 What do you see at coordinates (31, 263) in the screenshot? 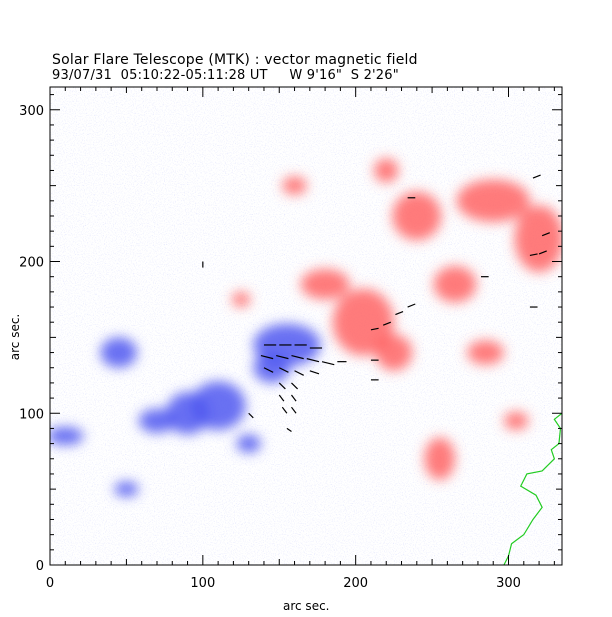
I see `y-tick-label: 200` at bounding box center [31, 263].